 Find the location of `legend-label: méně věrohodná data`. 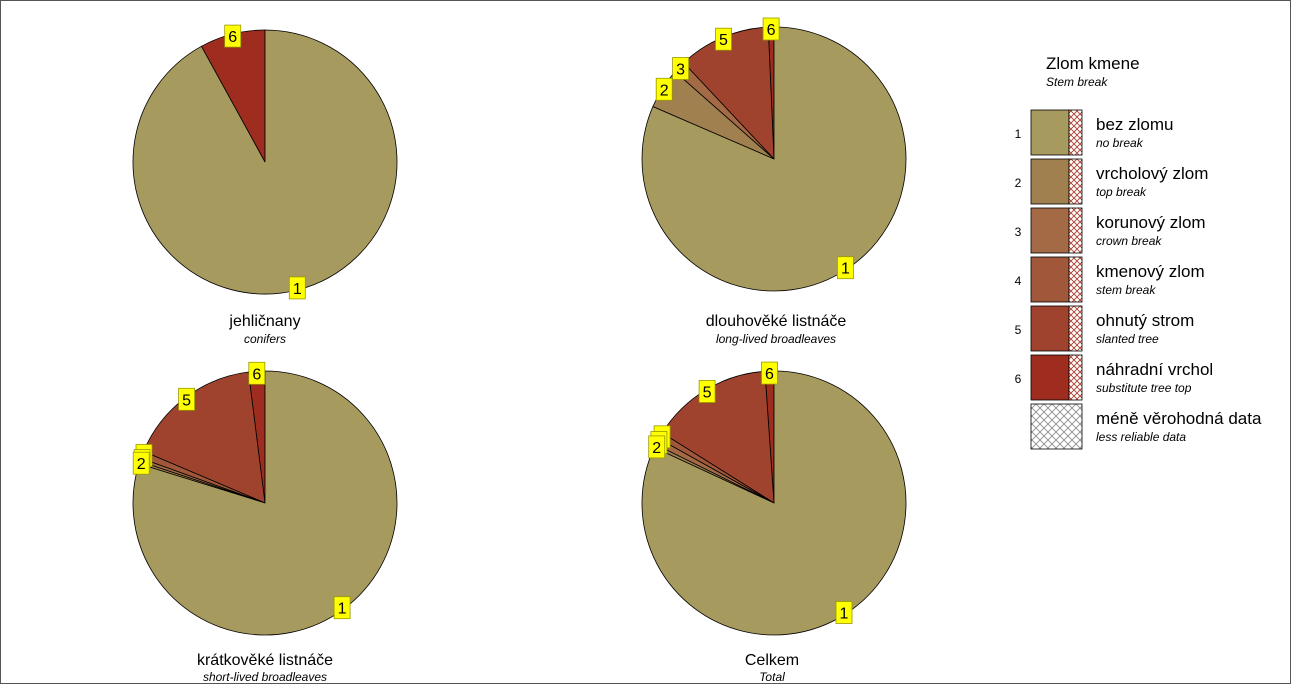

legend-label: méně věrohodná data is located at coordinates (1179, 418).